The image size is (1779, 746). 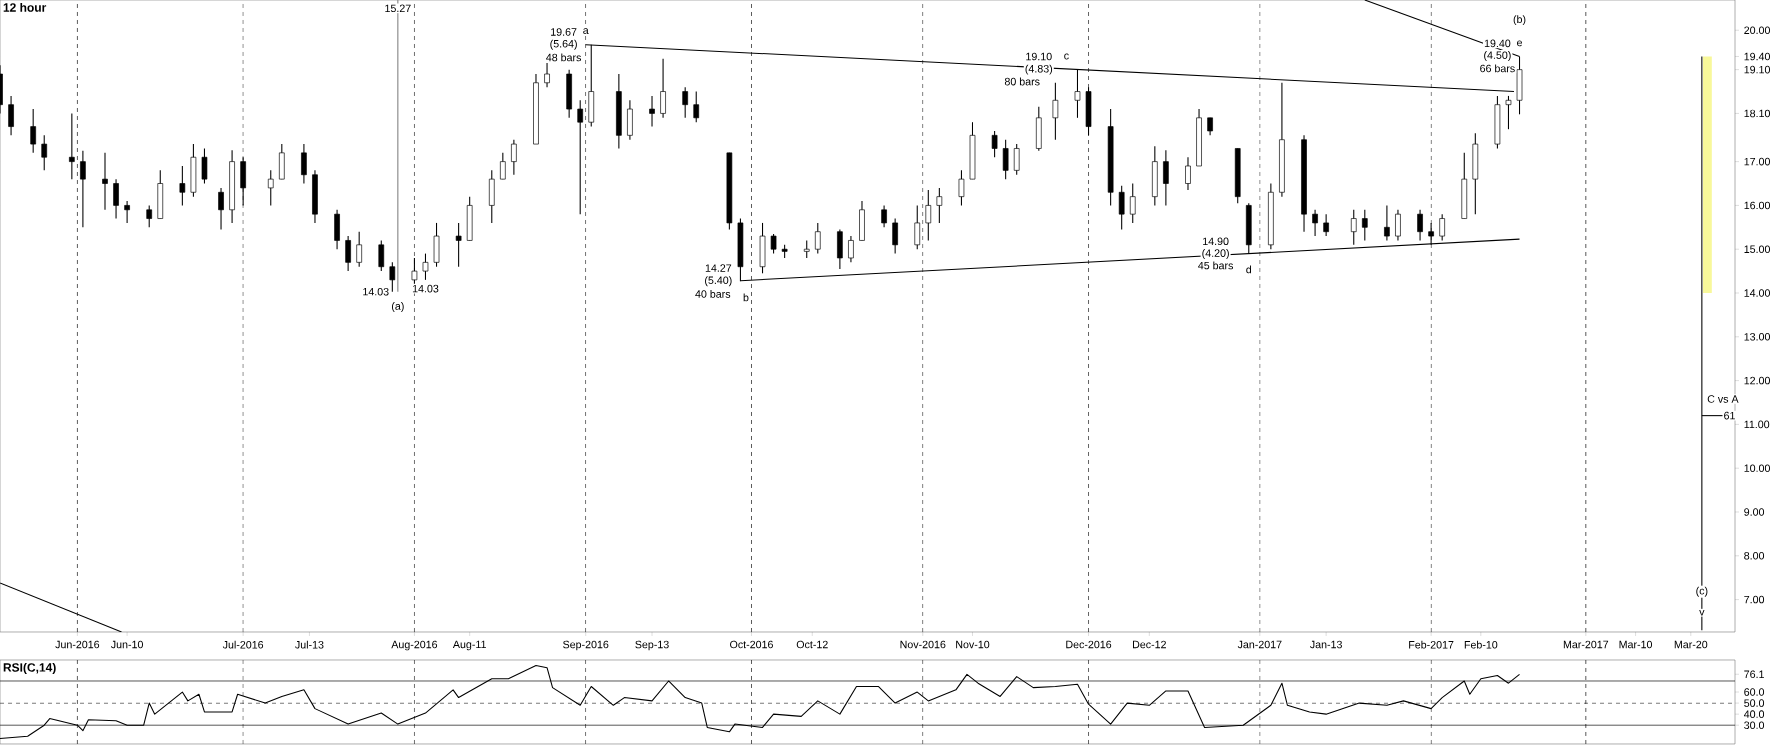 I want to click on chart-title: 12 hour, so click(x=25, y=7).